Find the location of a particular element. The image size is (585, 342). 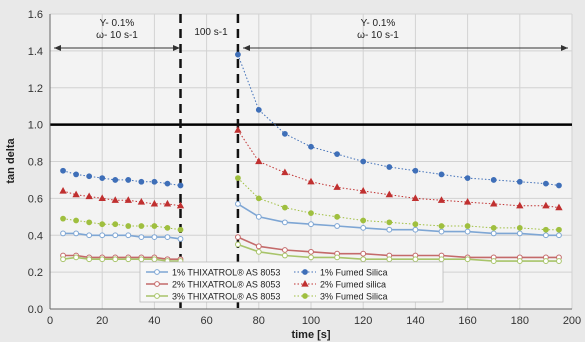

legend-item-2: 3% THIXATROL® AS 8053 is located at coordinates (213, 297).